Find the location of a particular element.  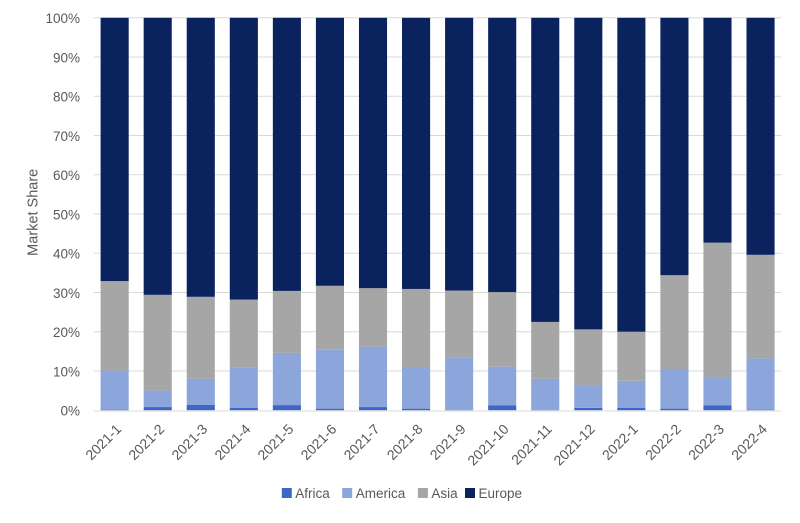

svg-text: 50% is located at coordinates (66, 214).